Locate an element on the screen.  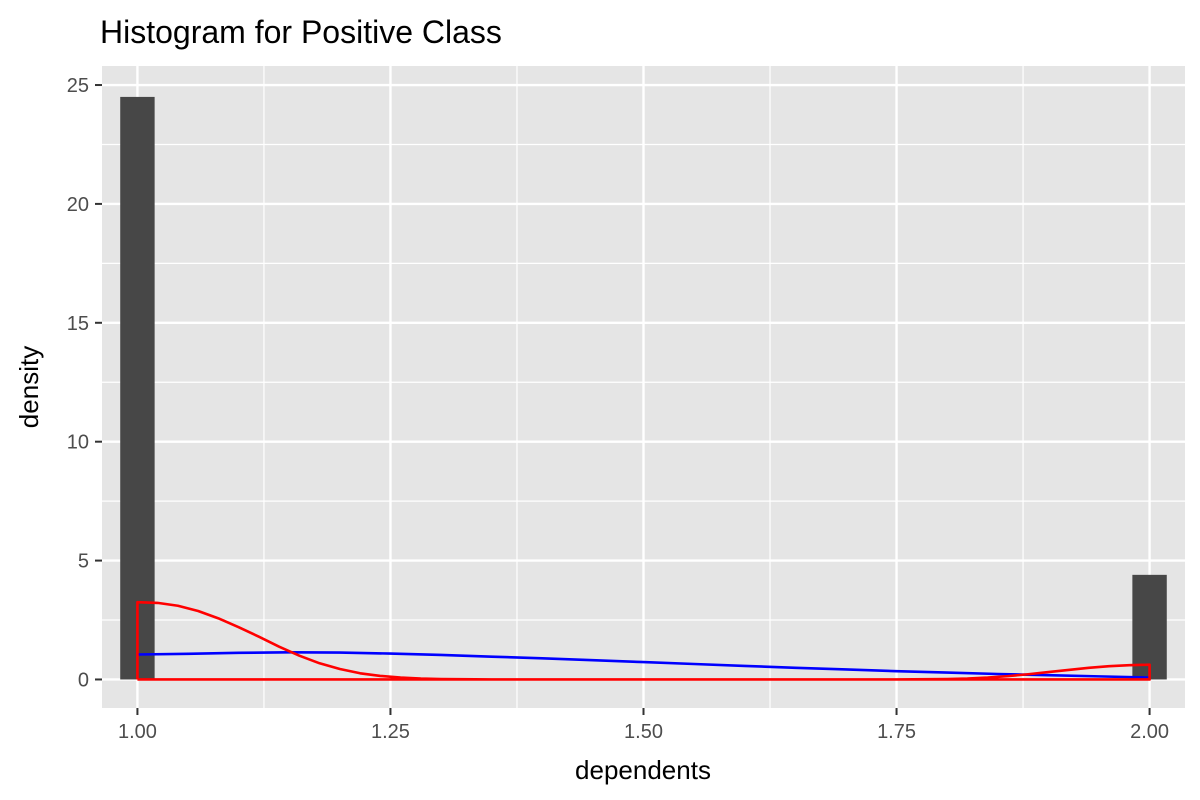
y-tick-label: 20 is located at coordinates (78, 205).